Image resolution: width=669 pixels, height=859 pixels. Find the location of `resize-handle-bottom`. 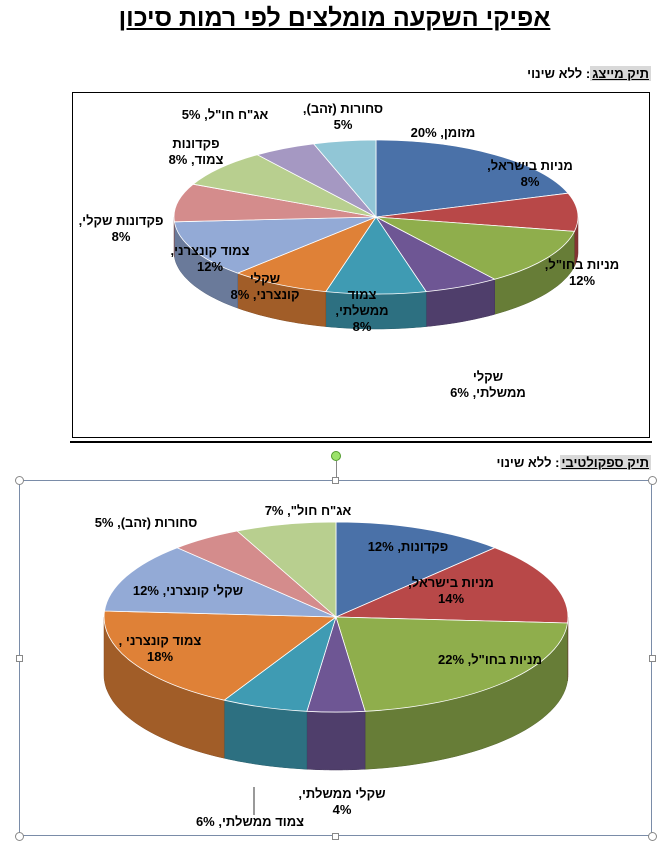

resize-handle-bottom is located at coordinates (335, 836).